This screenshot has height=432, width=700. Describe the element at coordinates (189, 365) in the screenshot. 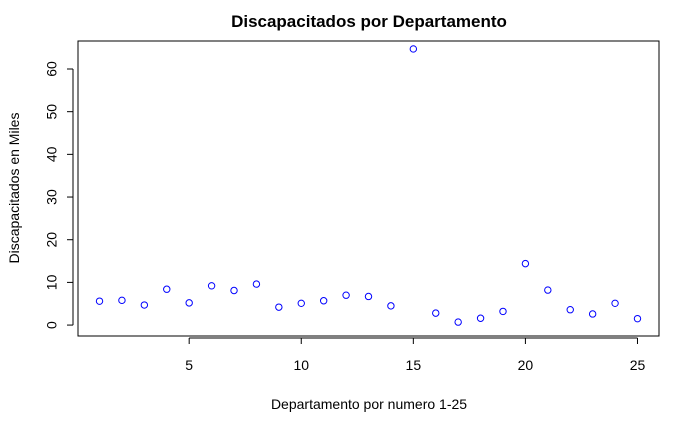

I see `x-tick-label: 5` at that location.